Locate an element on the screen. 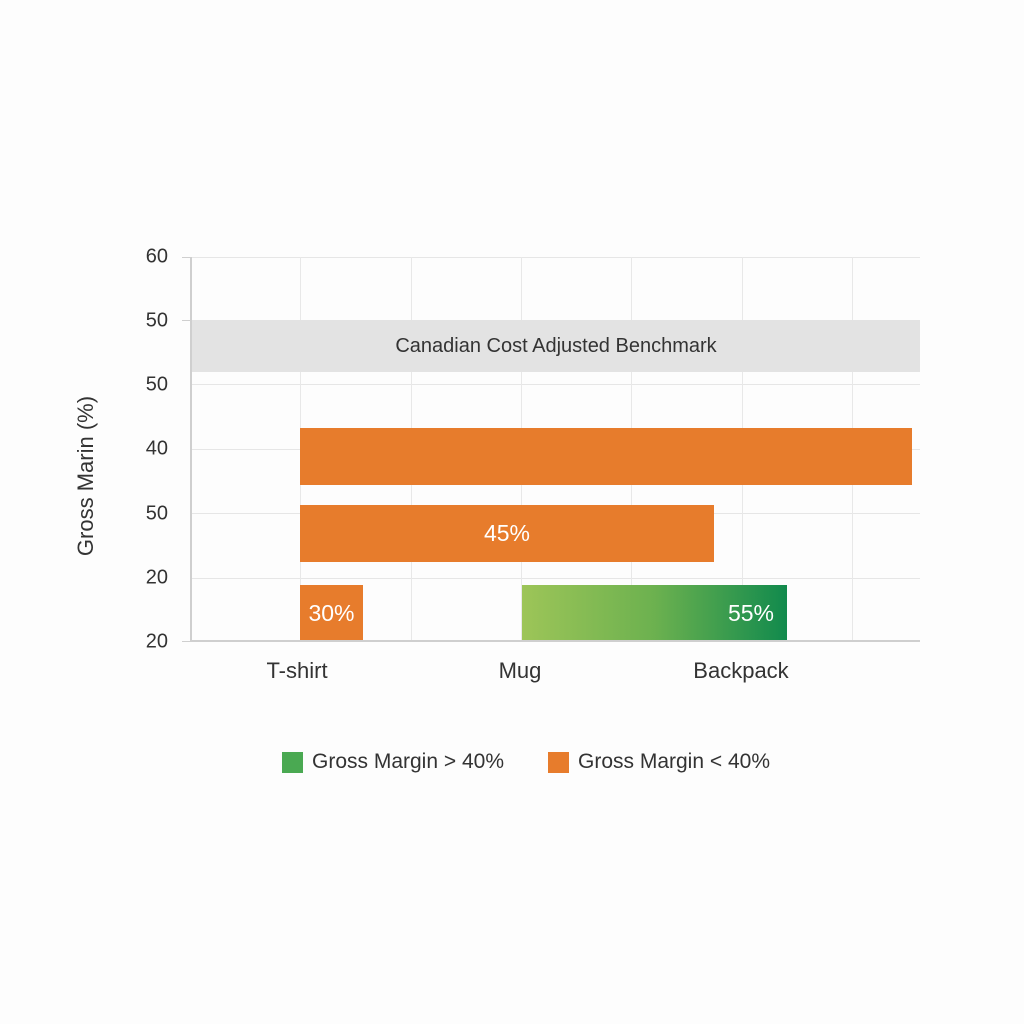 The width and height of the screenshot is (1024, 1024). y-tick: 60 is located at coordinates (156, 256).